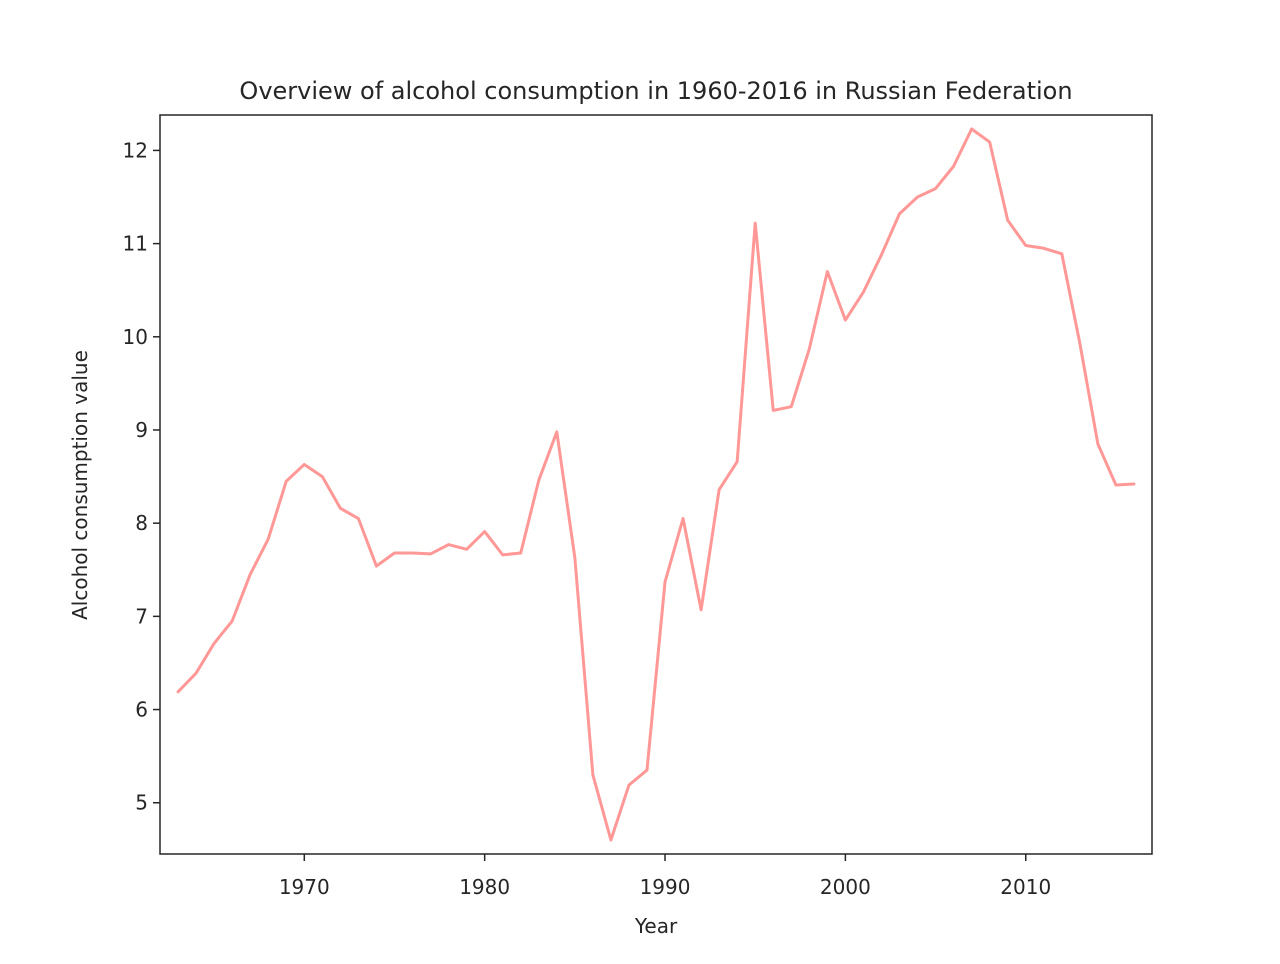 The height and width of the screenshot is (964, 1280). I want to click on x-axis-label: Year, so click(656, 926).